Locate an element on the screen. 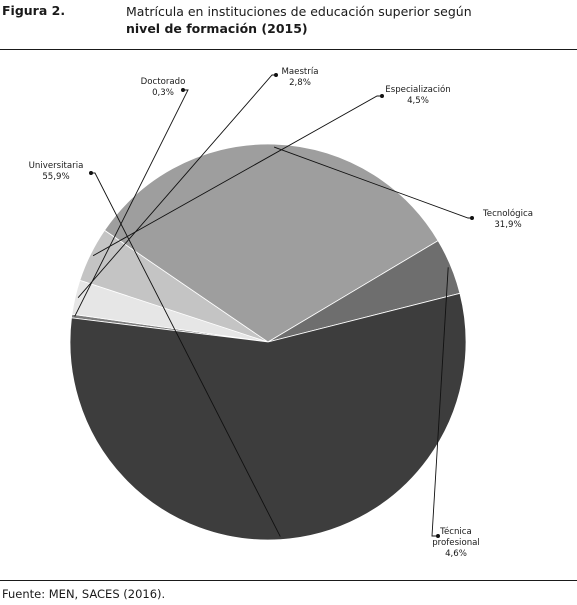 This screenshot has width=577, height=605. slice-name-label: profesional is located at coordinates (456, 543).